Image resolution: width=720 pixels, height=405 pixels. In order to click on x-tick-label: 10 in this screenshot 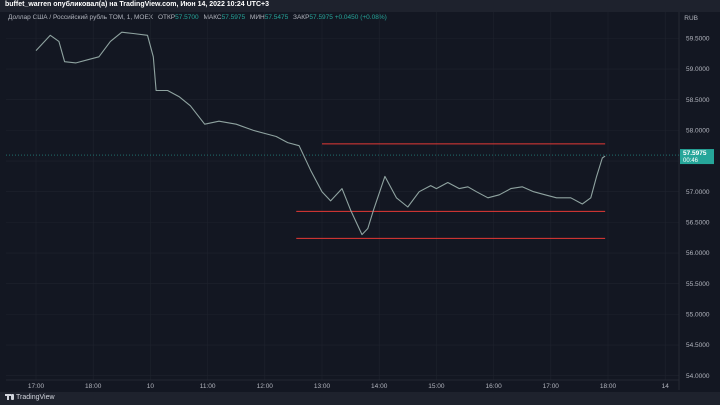, I will do `click(151, 386)`.